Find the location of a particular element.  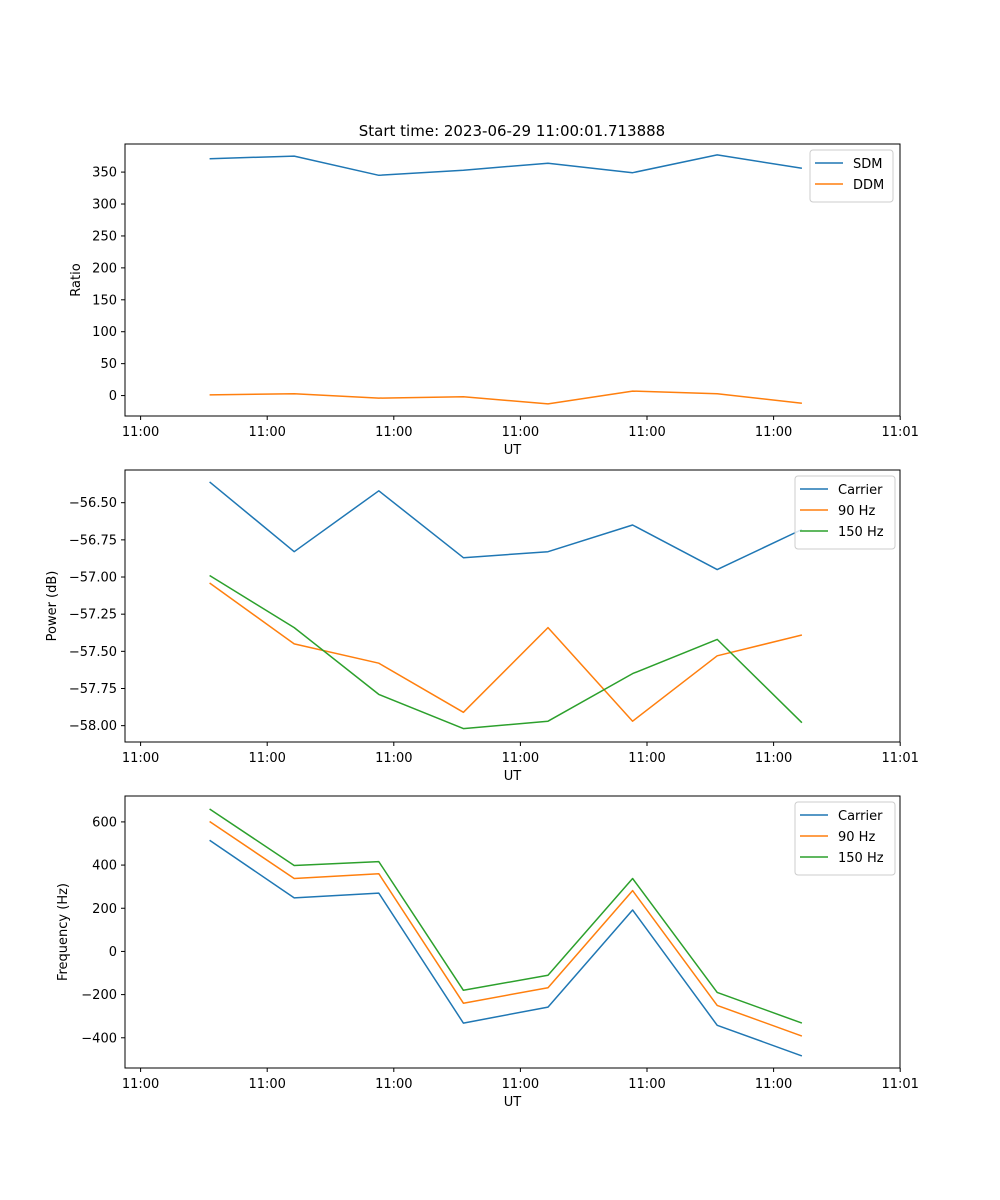

y-tick-label: −56.50 is located at coordinates (93, 503).